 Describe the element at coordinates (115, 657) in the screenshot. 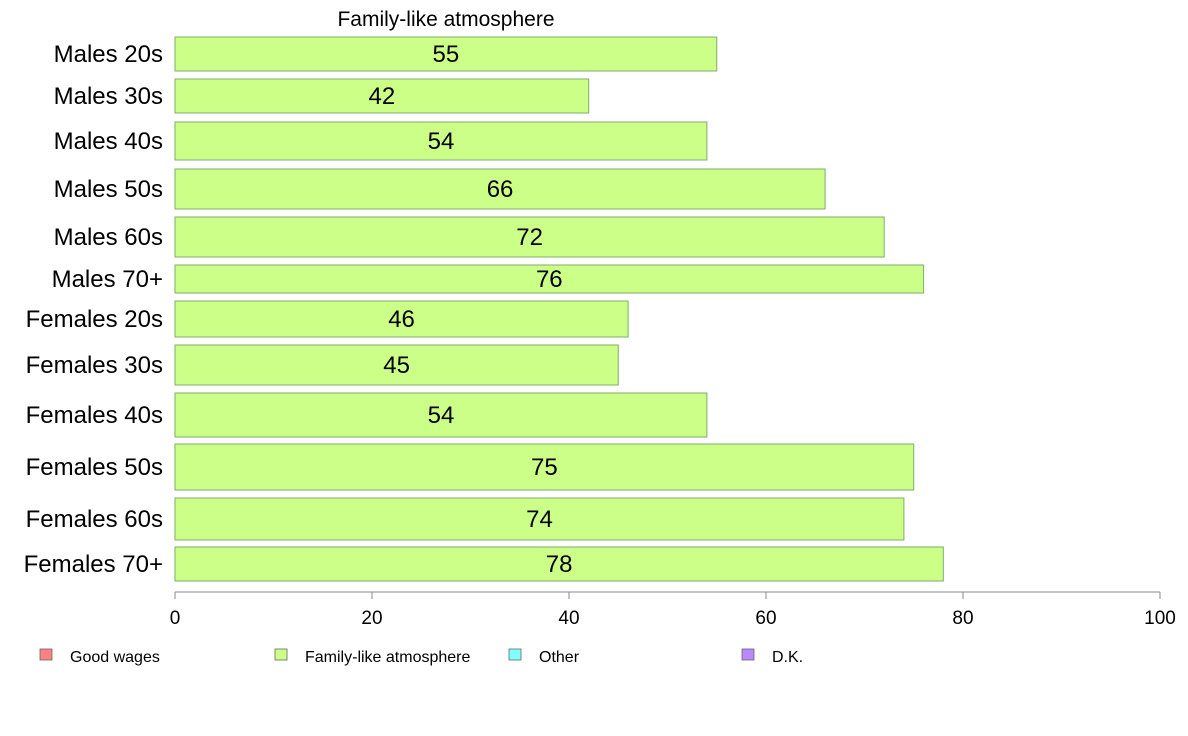

I see `legend-label: Good wages` at that location.